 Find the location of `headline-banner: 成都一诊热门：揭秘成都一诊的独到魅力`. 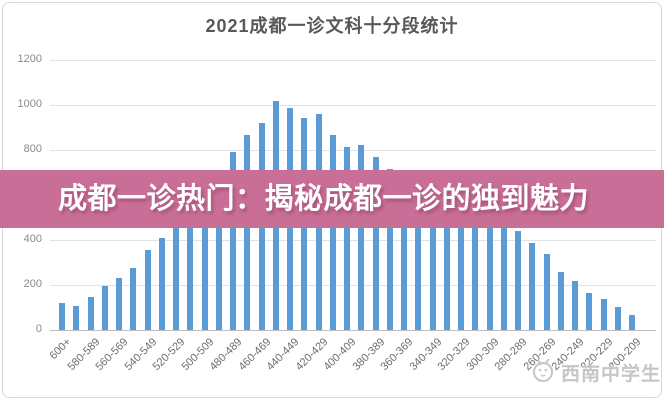

headline-banner: 成都一诊热门：揭秘成都一诊的独到魅力 is located at coordinates (332, 199).